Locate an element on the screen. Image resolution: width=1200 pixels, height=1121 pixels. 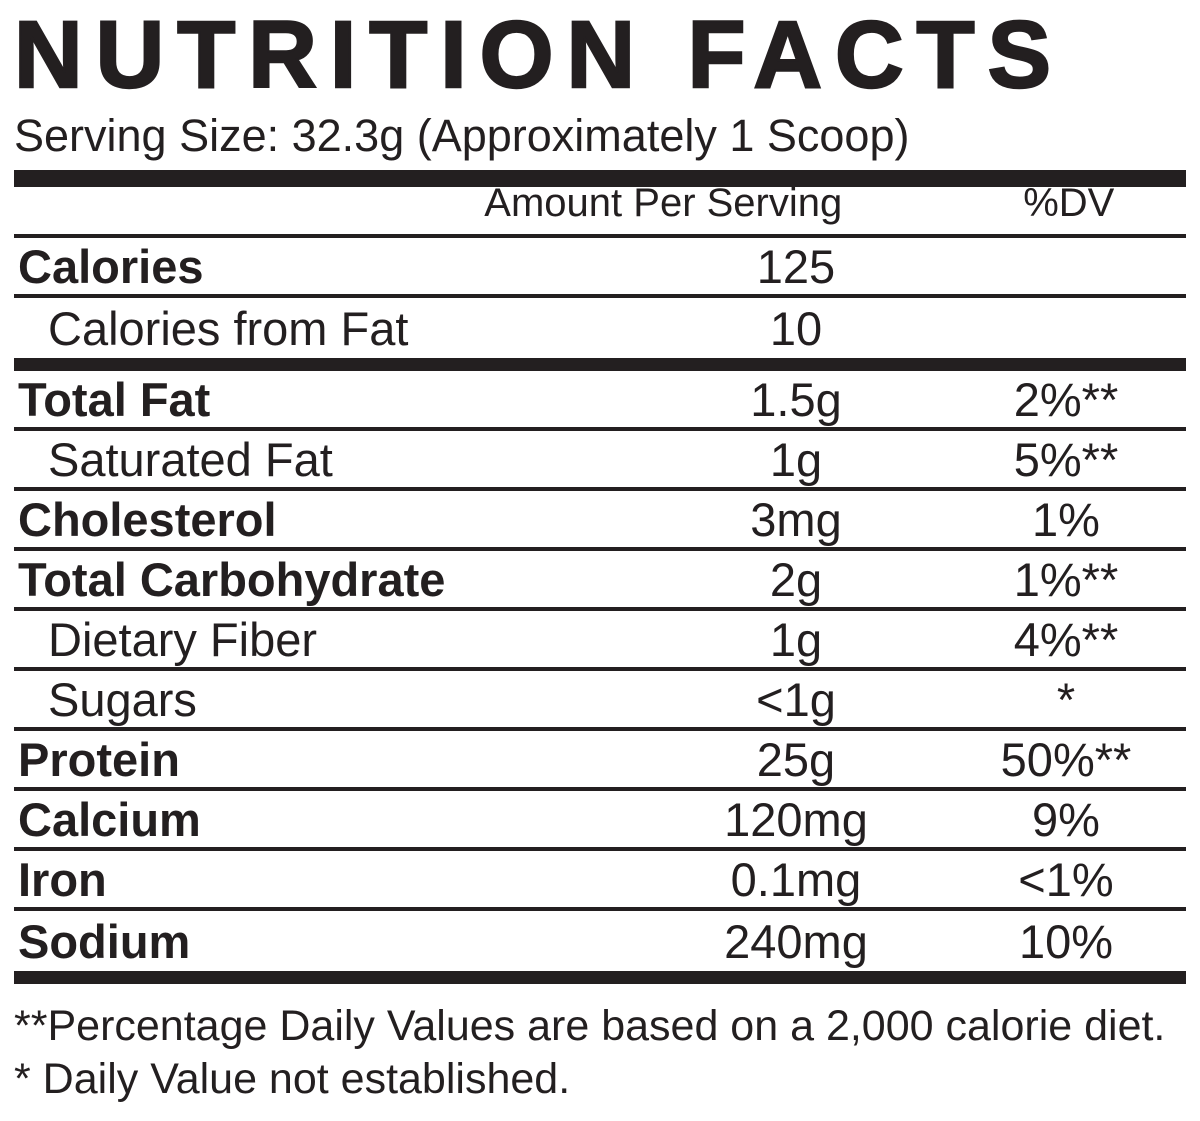
footnote-dv-not-established: * Daily Value not established. is located at coordinates (292, 1078).